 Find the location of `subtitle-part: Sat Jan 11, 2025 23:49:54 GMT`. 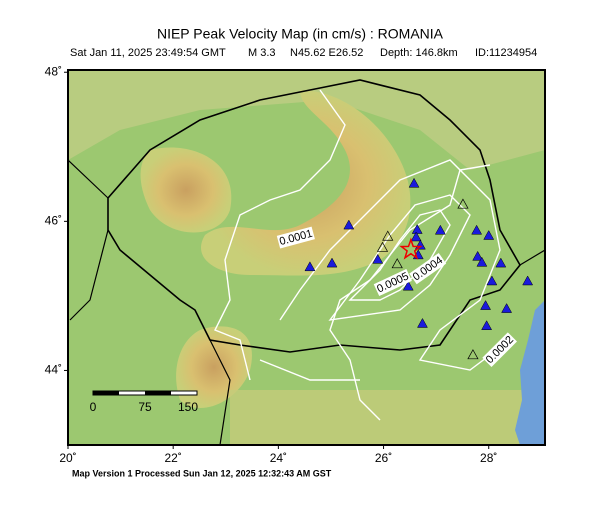

subtitle-part: Sat Jan 11, 2025 23:49:54 GMT is located at coordinates (148, 53).